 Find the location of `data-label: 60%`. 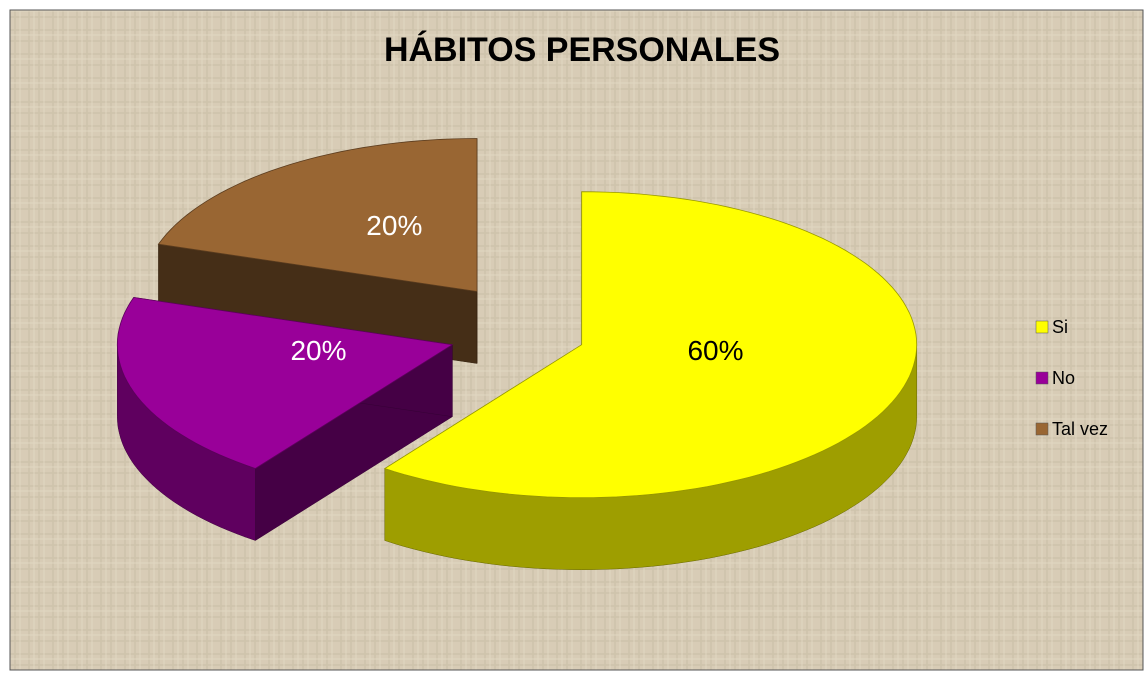

data-label: 60% is located at coordinates (715, 350).